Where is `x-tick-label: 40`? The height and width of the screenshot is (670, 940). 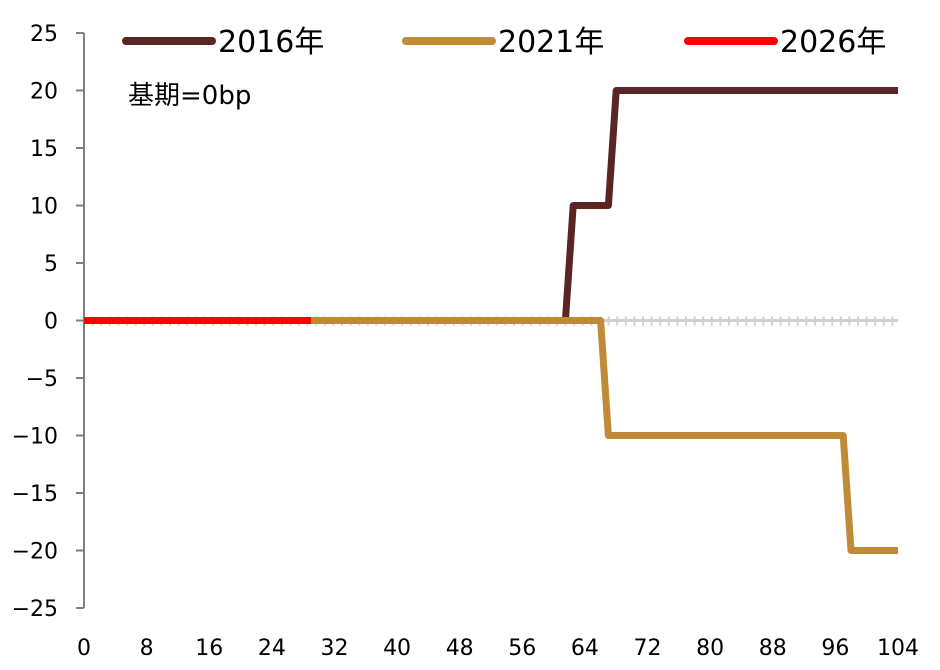 x-tick-label: 40 is located at coordinates (397, 648).